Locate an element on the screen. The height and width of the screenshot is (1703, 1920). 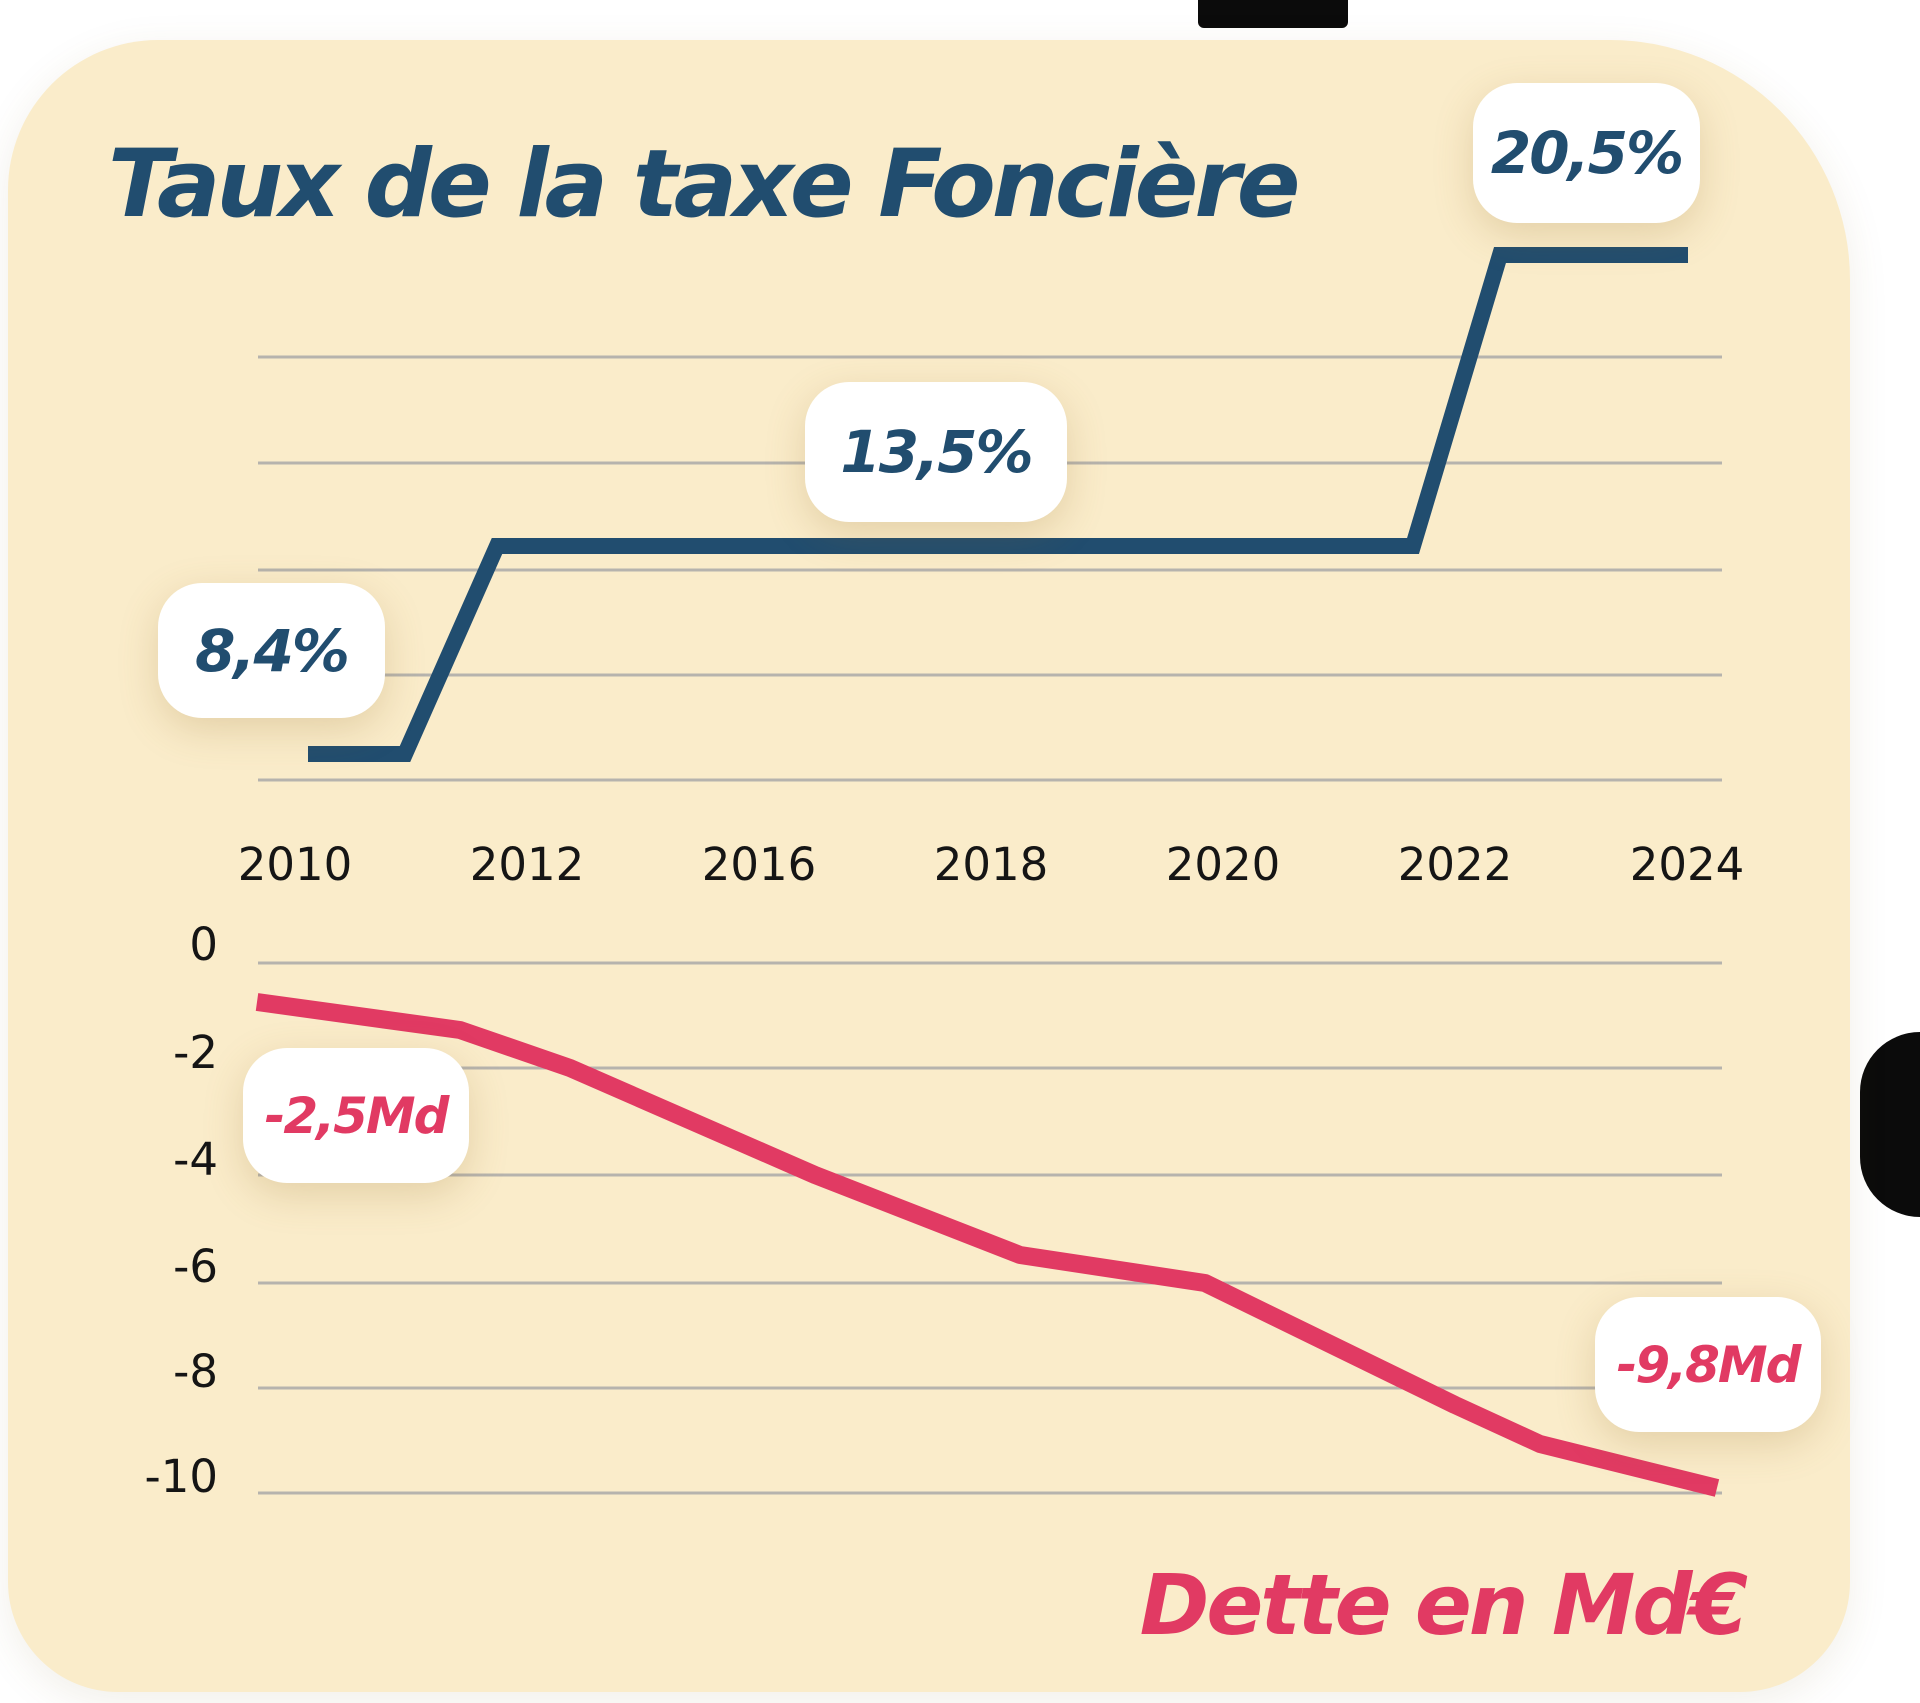
x-axis-label-2012: 2012 is located at coordinates (527, 864).